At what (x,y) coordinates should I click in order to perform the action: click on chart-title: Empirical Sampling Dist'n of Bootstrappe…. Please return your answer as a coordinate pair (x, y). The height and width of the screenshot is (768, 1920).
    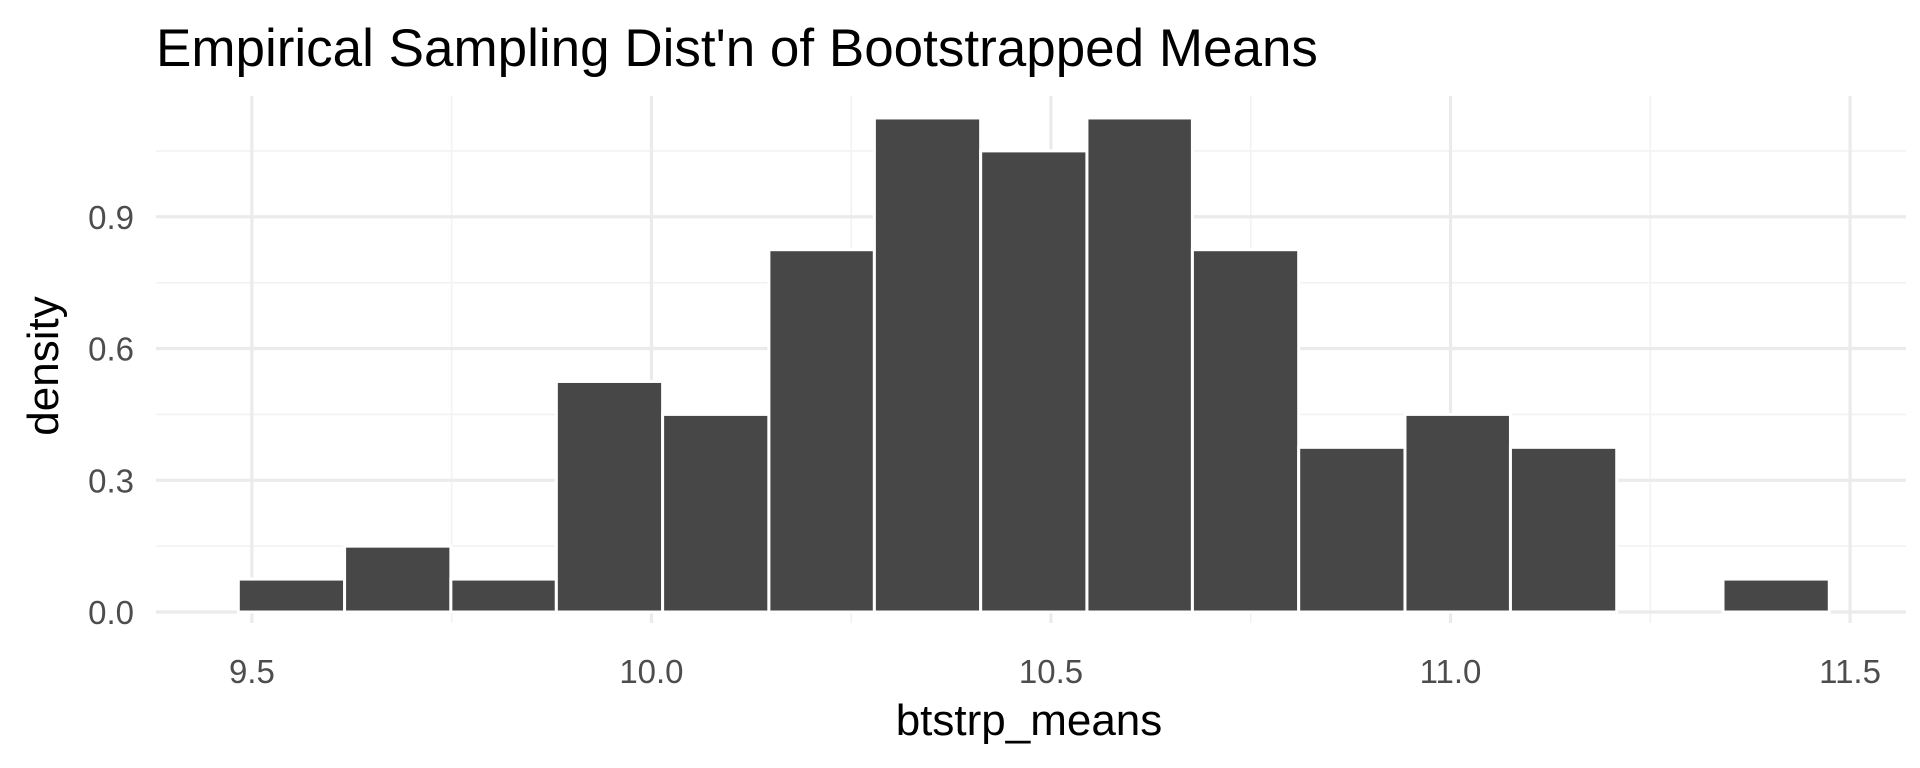
    Looking at the image, I should click on (737, 48).